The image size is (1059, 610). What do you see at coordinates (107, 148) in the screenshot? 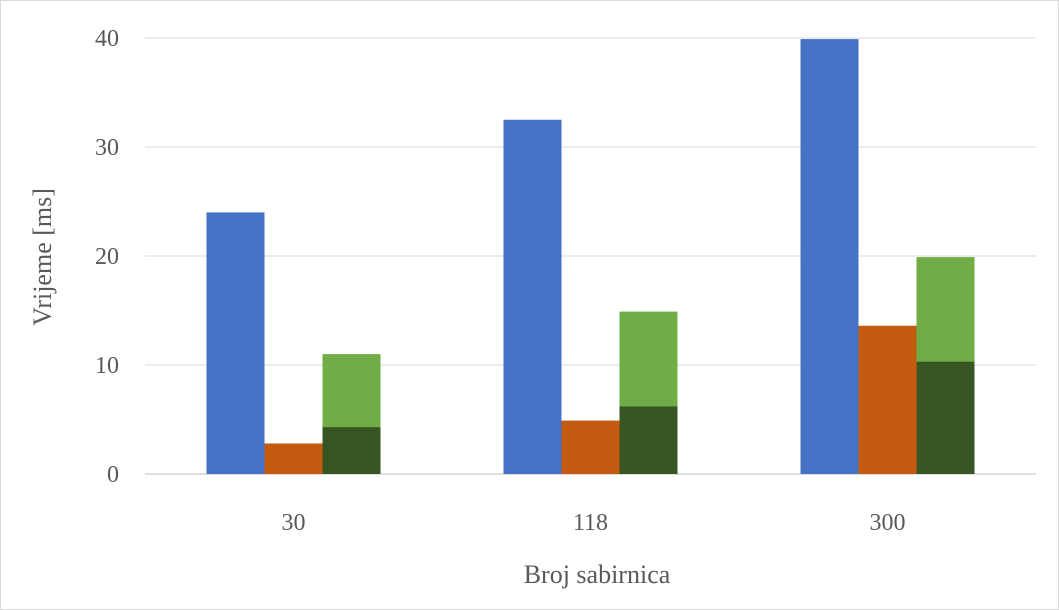
I see `y-tick-label: 30` at bounding box center [107, 148].